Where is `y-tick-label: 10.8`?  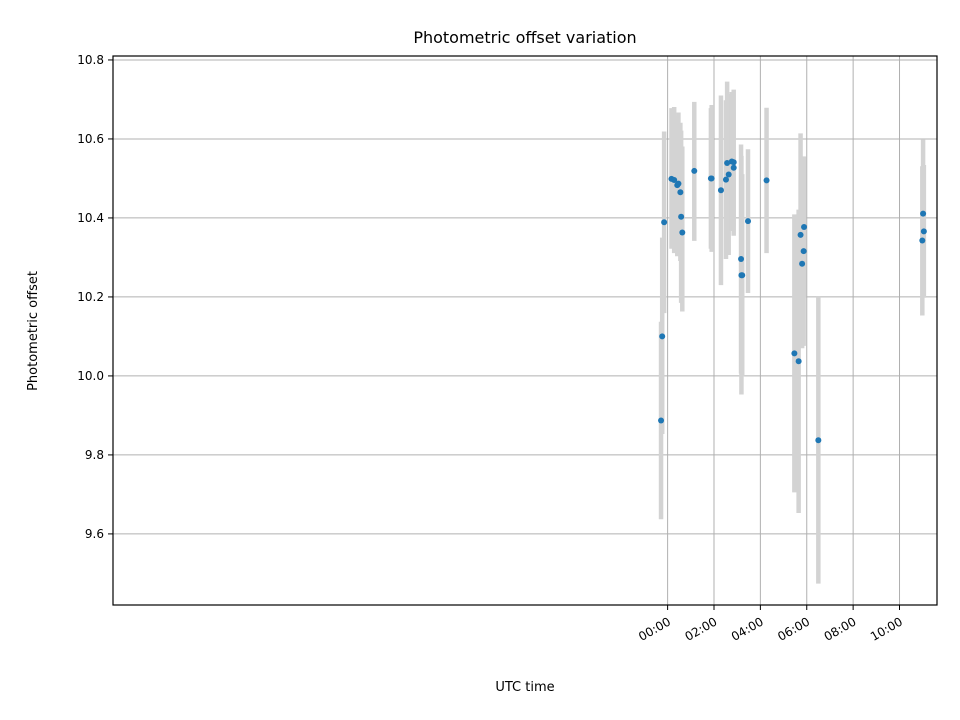
y-tick-label: 10.8 is located at coordinates (90, 60).